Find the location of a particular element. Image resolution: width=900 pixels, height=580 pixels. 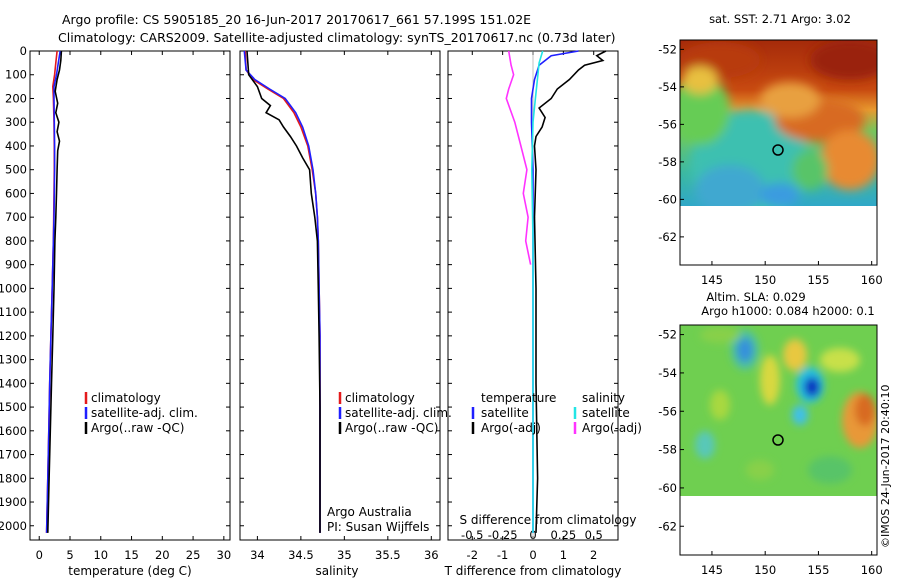

temperature-lines is located at coordinates (54, 291).